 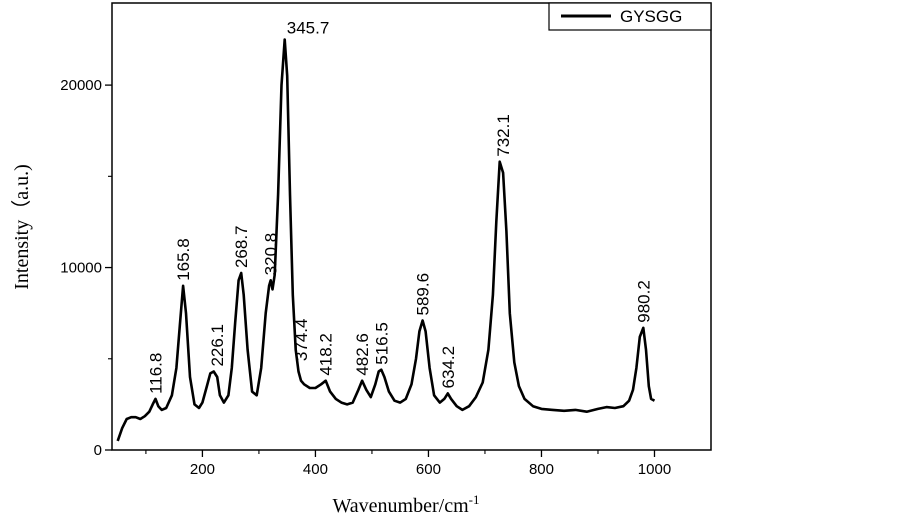 What do you see at coordinates (98, 450) in the screenshot?
I see `y-tick-label: 0` at bounding box center [98, 450].